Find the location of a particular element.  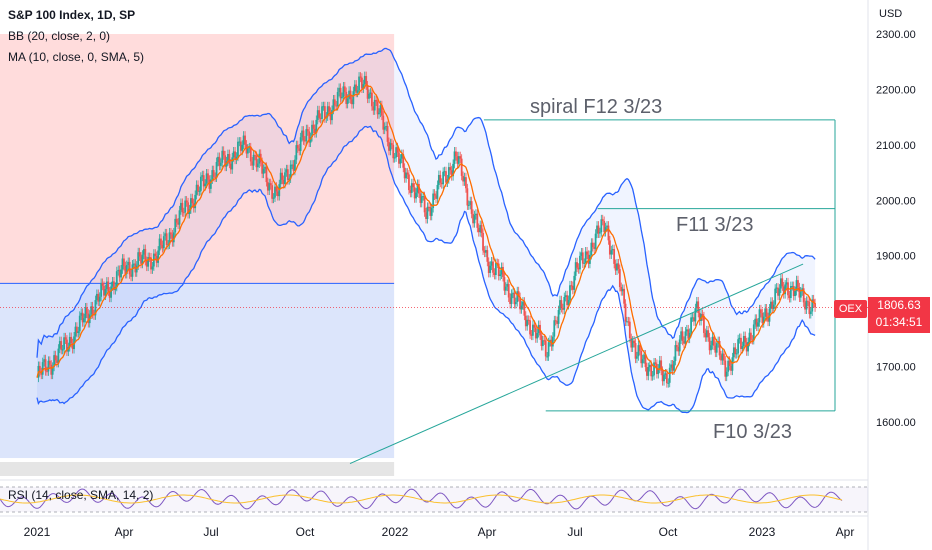

rsi-line is located at coordinates (421, 499).